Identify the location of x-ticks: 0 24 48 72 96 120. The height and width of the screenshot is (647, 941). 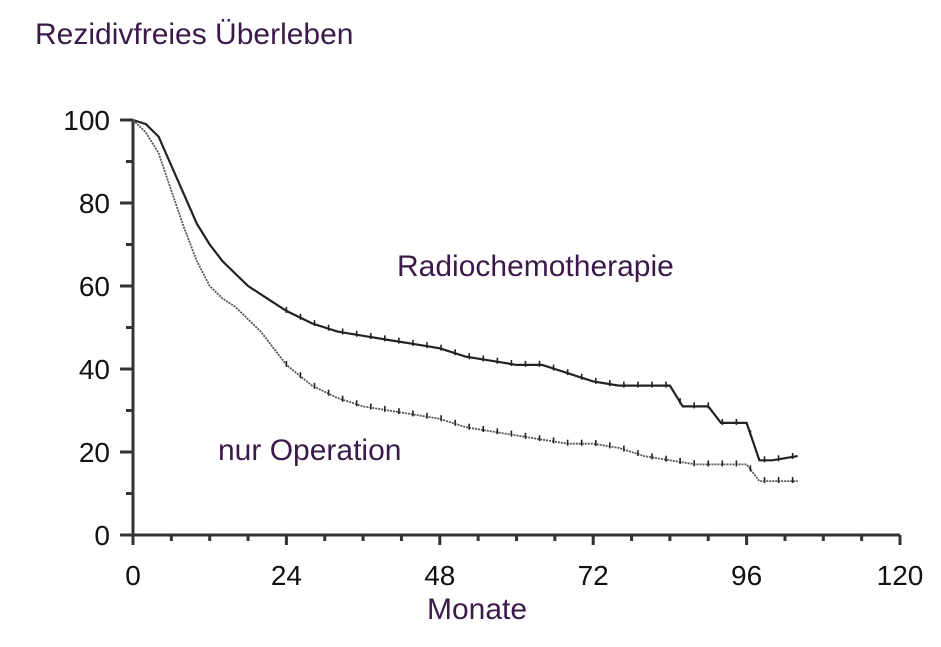
(524, 563).